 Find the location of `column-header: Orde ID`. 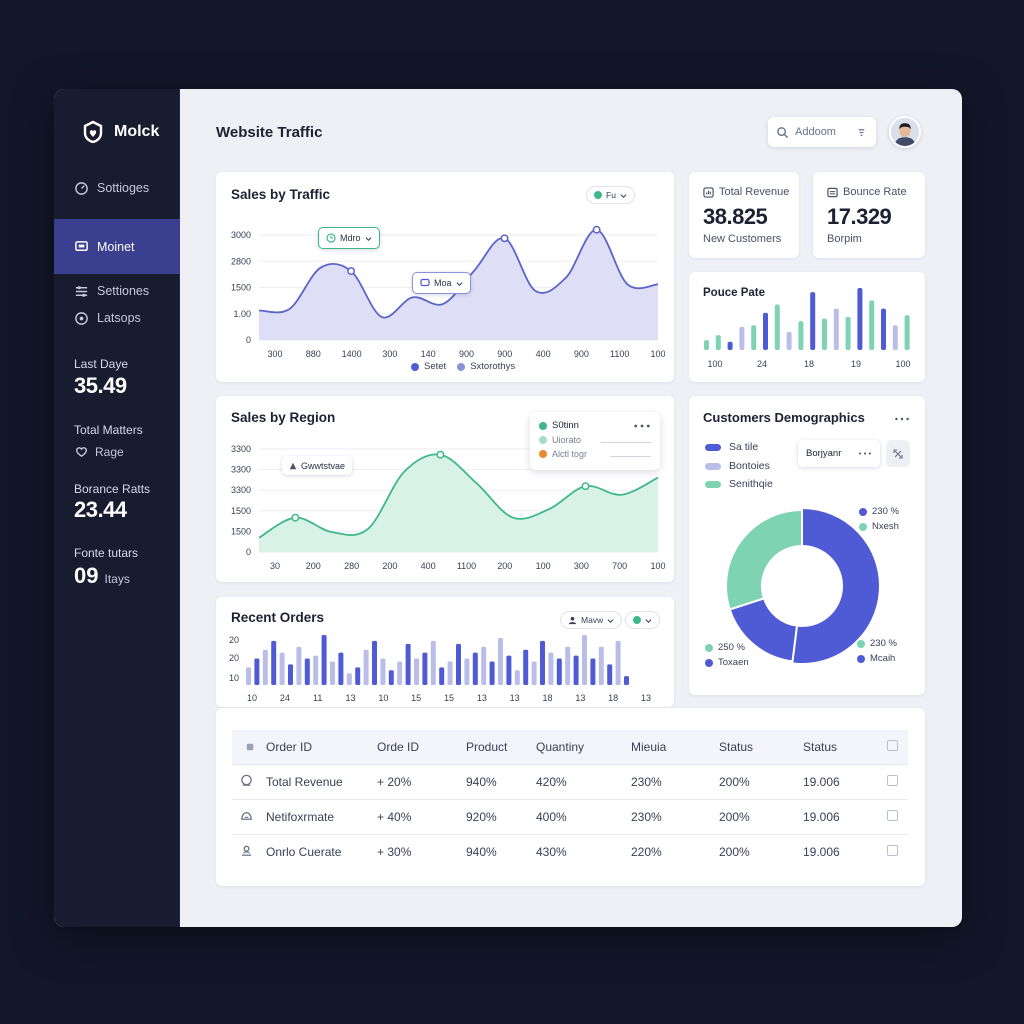

column-header: Orde ID is located at coordinates (398, 746).